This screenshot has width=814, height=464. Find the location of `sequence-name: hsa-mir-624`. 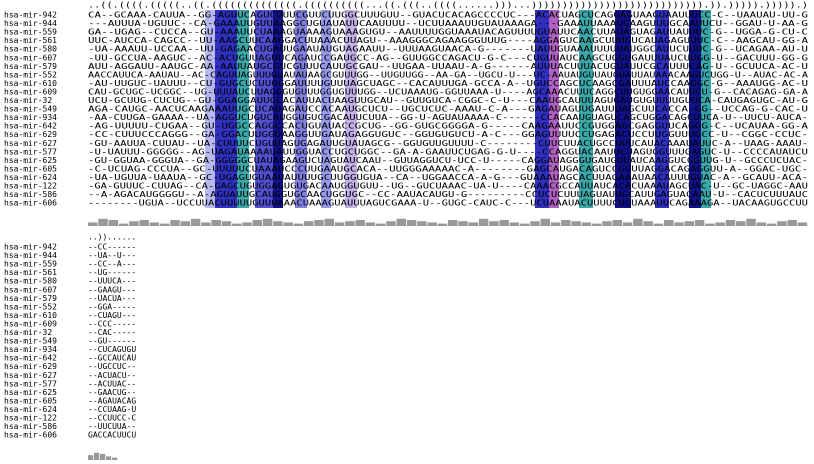

sequence-name: hsa-mir-624 is located at coordinates (30, 177).